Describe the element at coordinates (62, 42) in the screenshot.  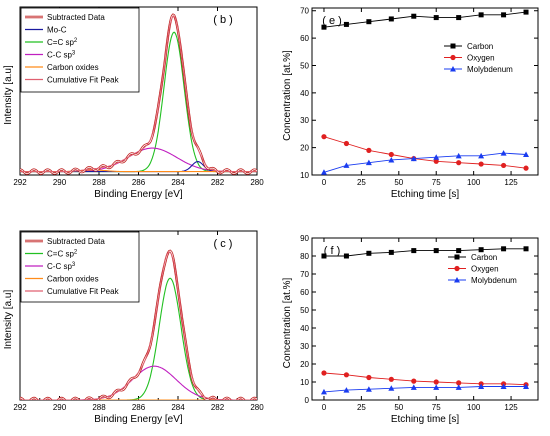
I see `legend-label: C=C sp2` at that location.